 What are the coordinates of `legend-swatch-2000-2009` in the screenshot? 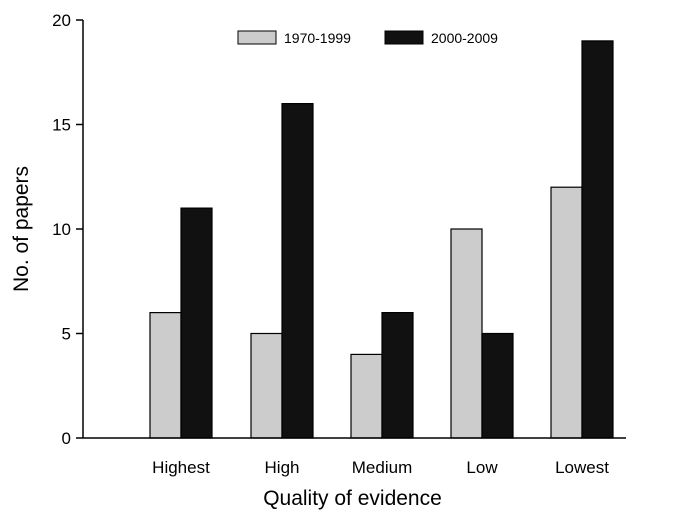 It's located at (404, 37).